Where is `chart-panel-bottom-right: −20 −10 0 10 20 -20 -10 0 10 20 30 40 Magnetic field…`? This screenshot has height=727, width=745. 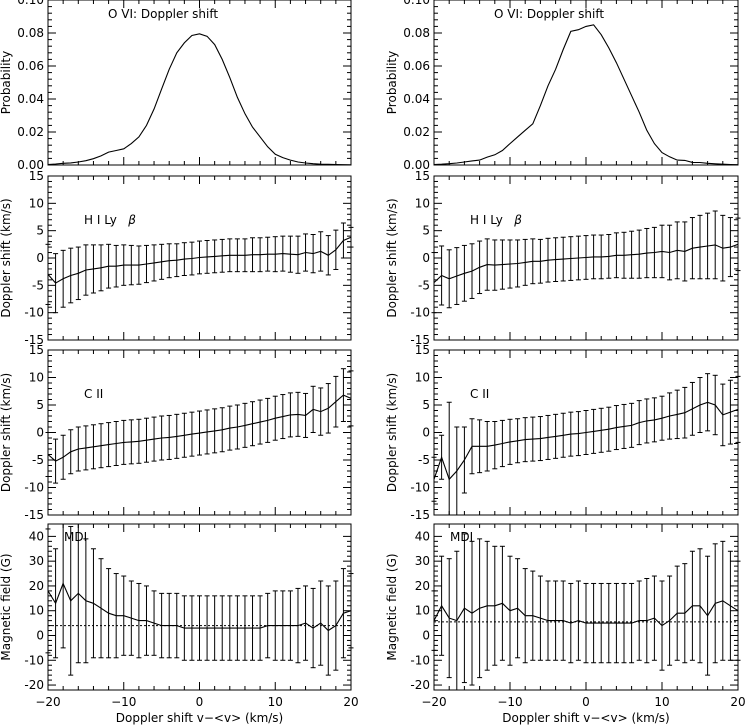 chart-panel-bottom-right: −20 −10 0 10 20 -20 -10 0 10 20 30 40 Magnetic field… is located at coordinates (565, 624).